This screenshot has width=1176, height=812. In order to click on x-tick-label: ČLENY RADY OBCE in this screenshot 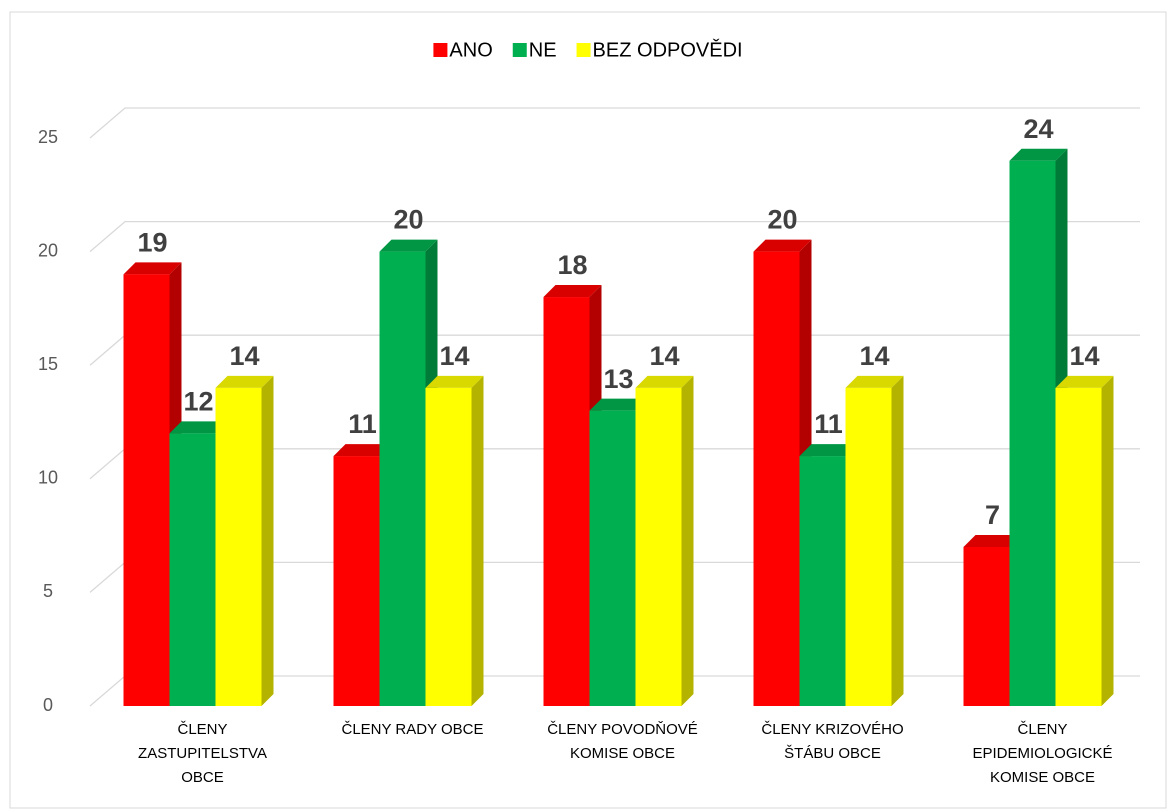, I will do `click(412, 729)`.